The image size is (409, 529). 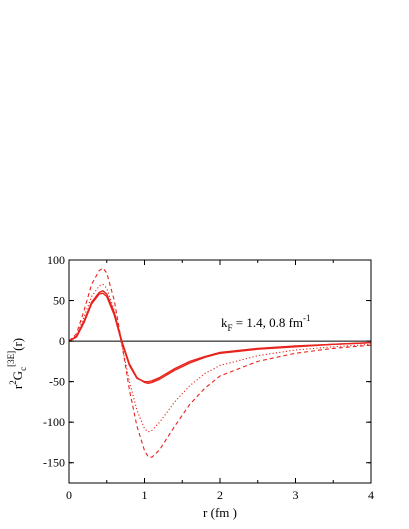 I want to click on series-line-2-solid, so click(x=220, y=337).